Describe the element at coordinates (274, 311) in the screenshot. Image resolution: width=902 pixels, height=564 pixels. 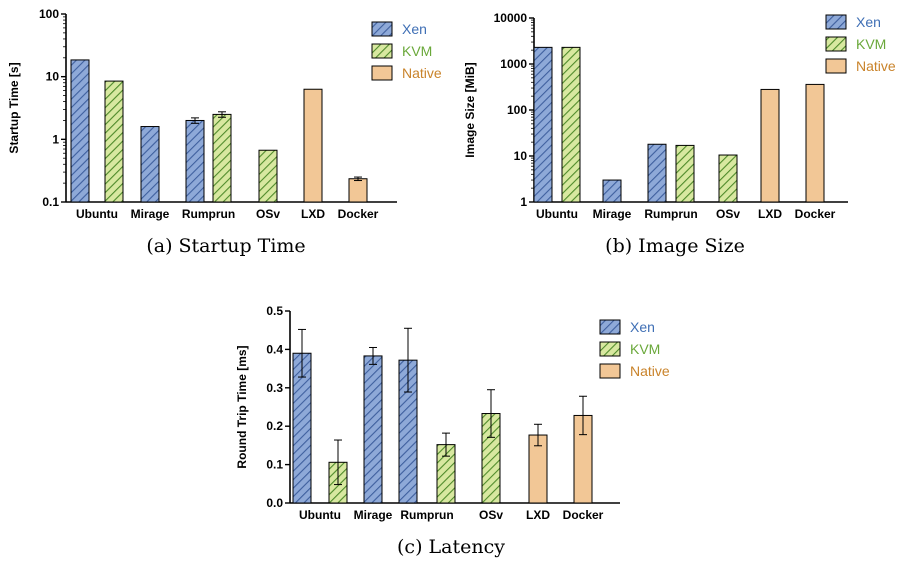
I see `y-tick-label: 0.5` at that location.